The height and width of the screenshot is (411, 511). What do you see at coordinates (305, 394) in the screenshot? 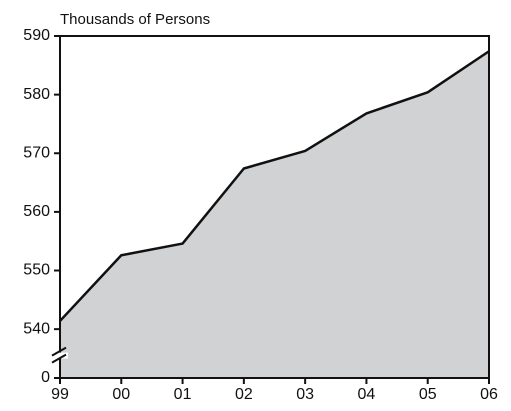
I see `x-tick-label: 03` at bounding box center [305, 394].